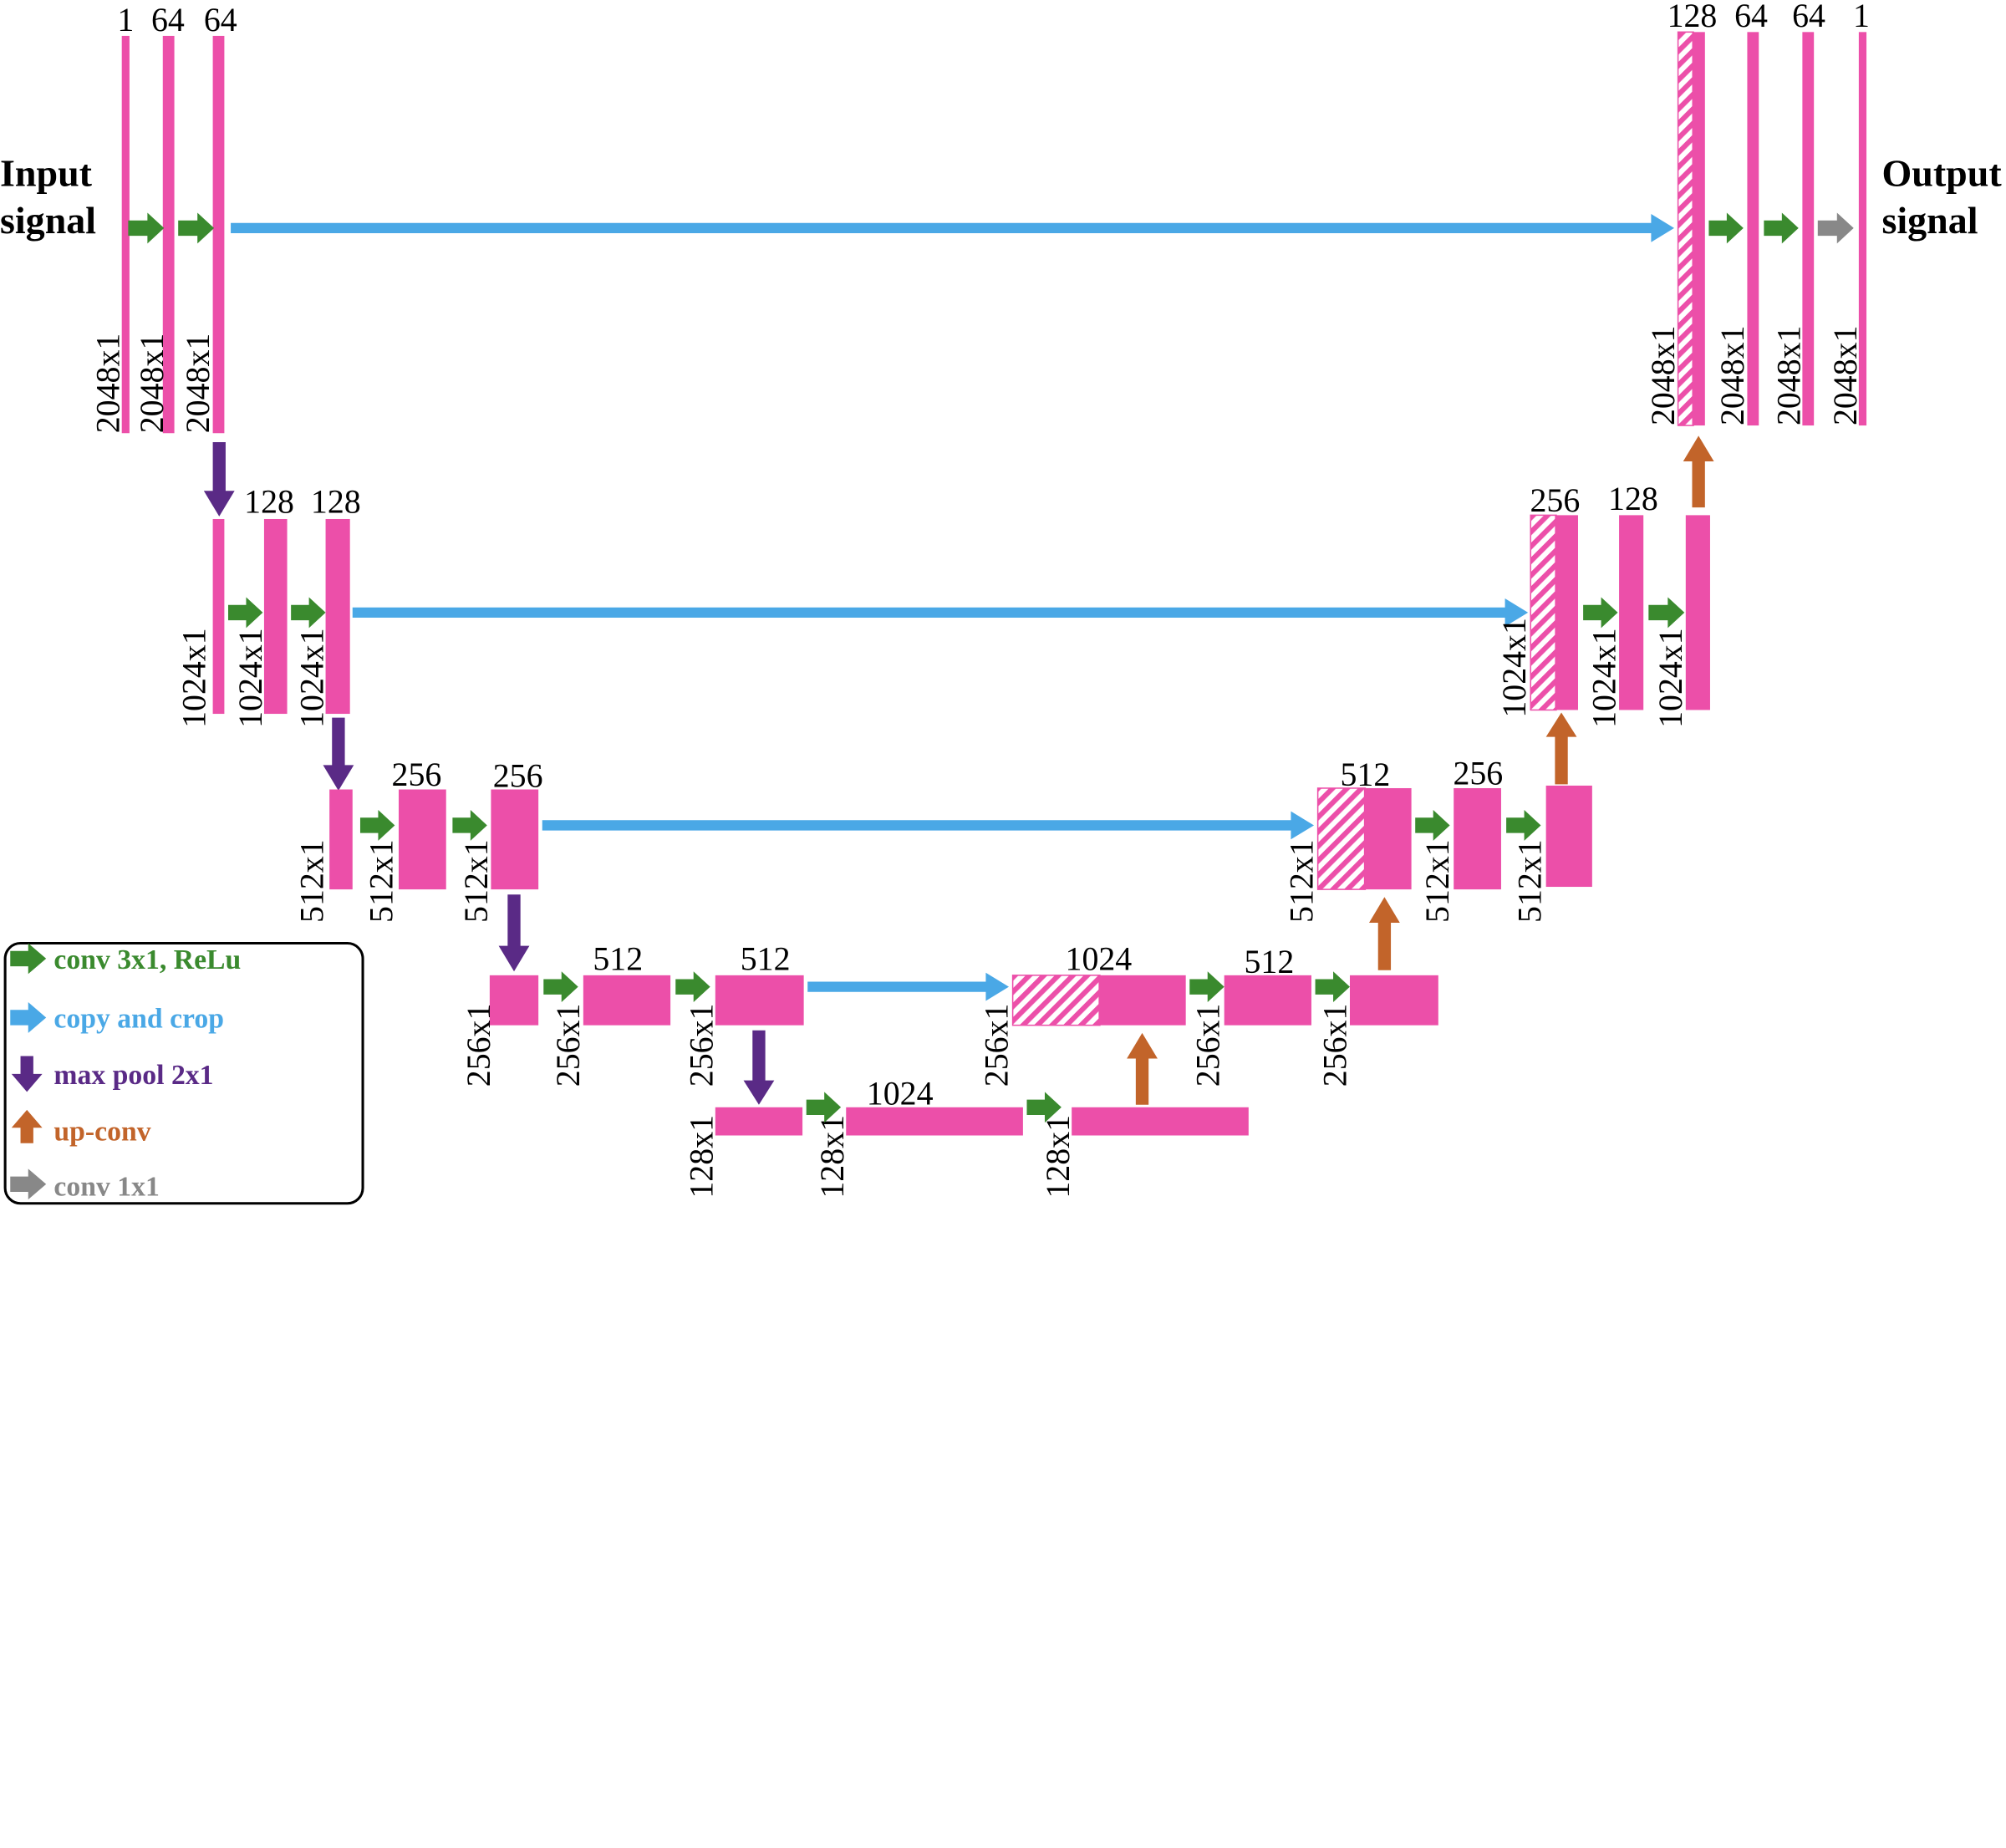 Image resolution: width=2006 pixels, height=1848 pixels. What do you see at coordinates (1861, 17) in the screenshot?
I see `channel-label: 1` at bounding box center [1861, 17].